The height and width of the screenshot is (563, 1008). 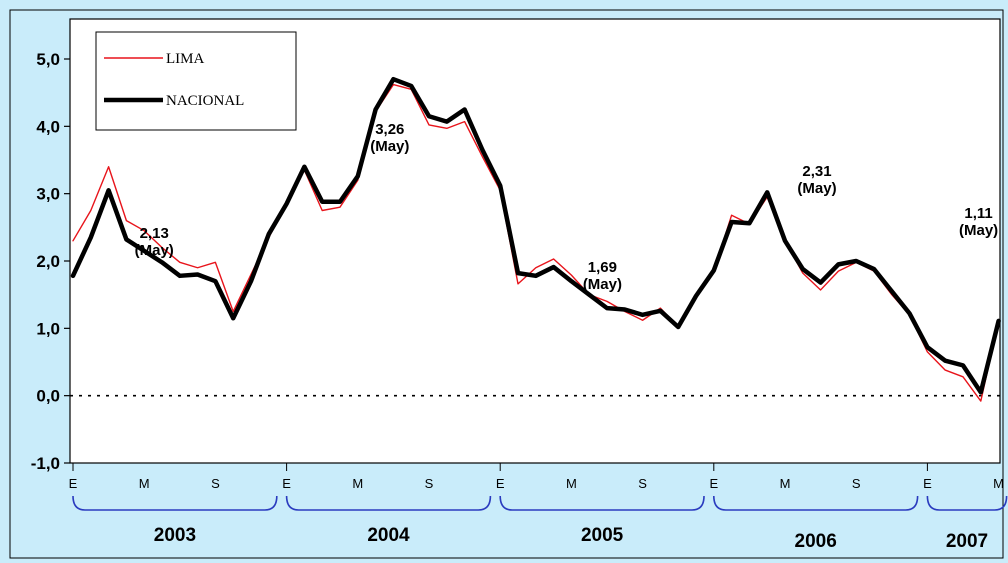 What do you see at coordinates (196, 81) in the screenshot?
I see `legend` at bounding box center [196, 81].